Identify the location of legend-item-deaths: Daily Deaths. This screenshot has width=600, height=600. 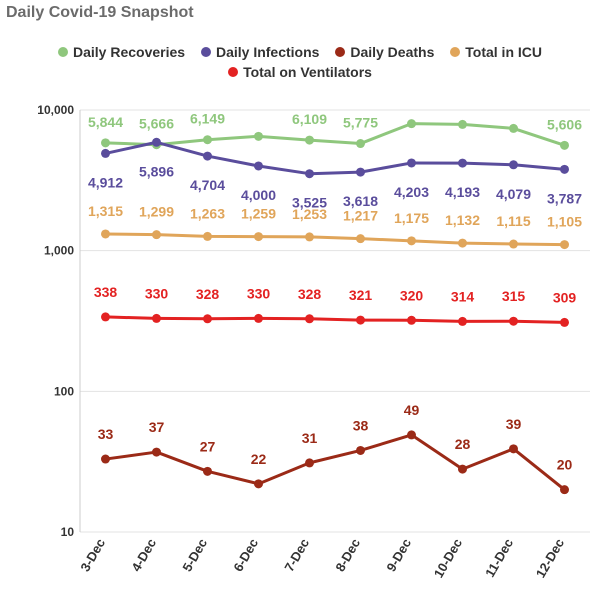
(384, 52).